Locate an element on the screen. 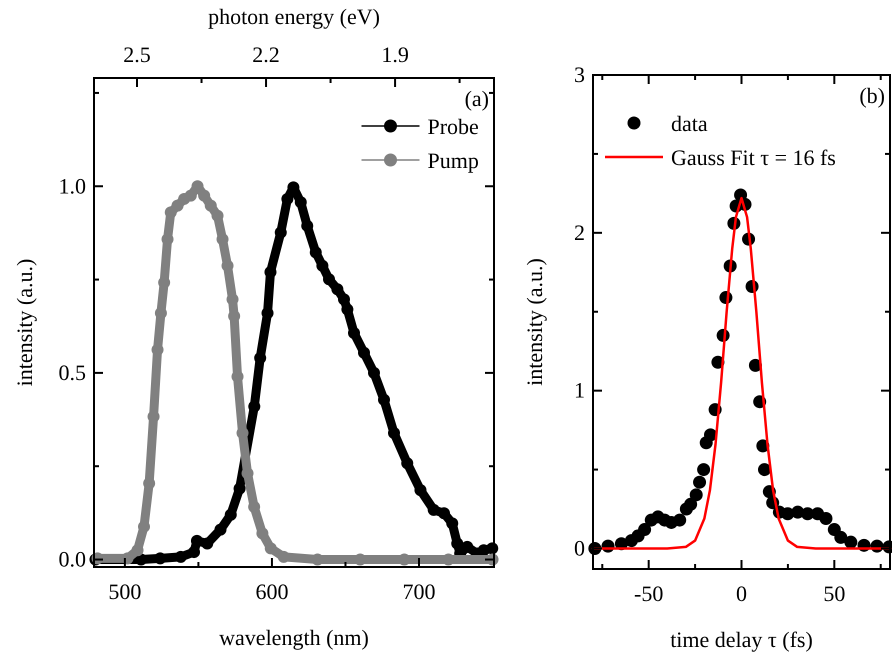 This screenshot has height=658, width=892. x-axis-title: wavelength (nm) is located at coordinates (294, 637).